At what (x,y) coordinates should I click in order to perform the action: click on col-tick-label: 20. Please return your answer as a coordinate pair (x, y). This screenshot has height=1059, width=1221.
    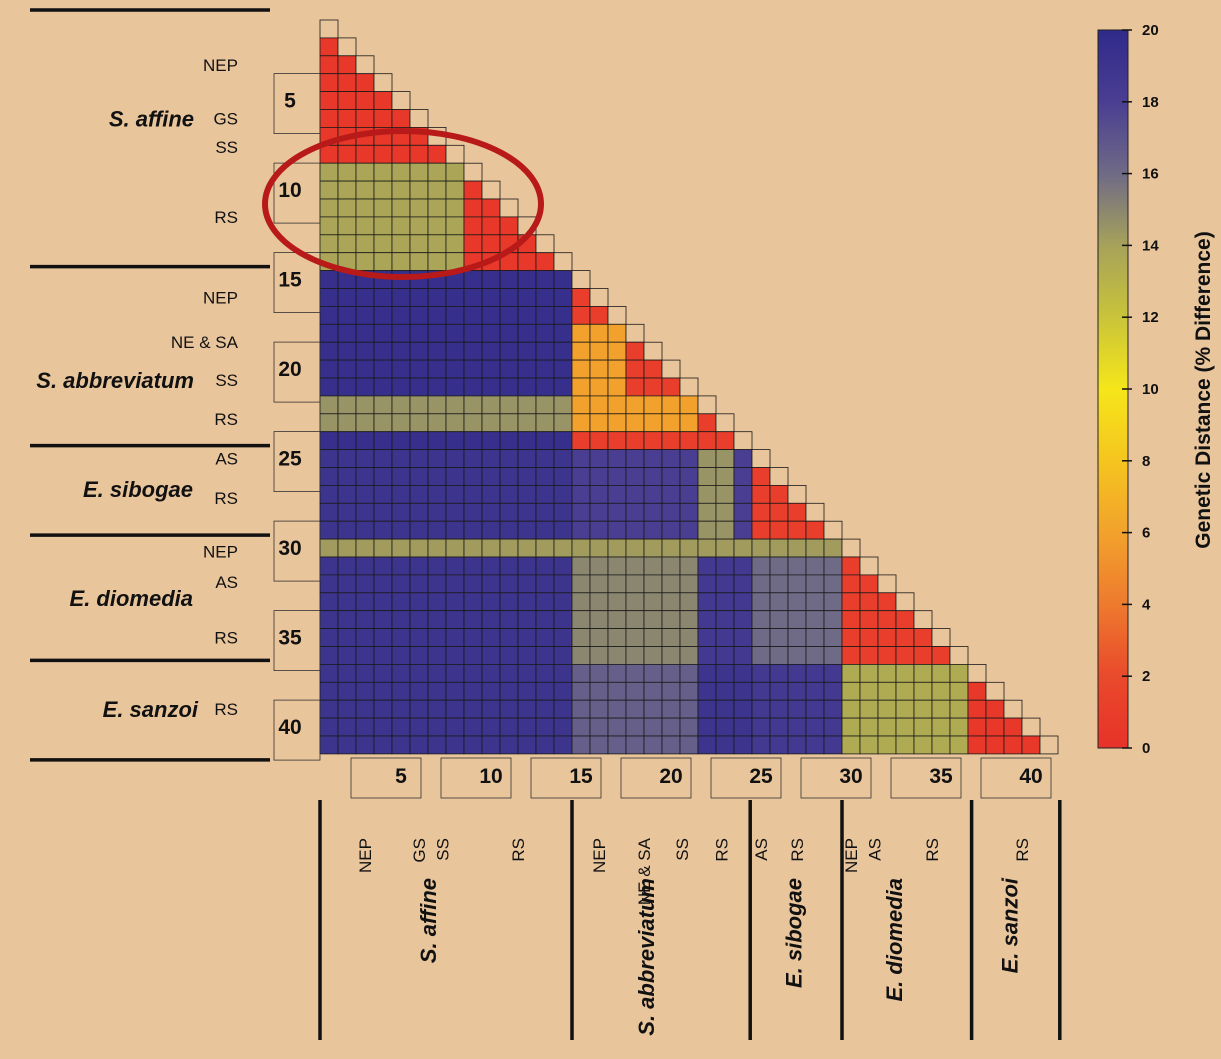
    Looking at the image, I should click on (670, 776).